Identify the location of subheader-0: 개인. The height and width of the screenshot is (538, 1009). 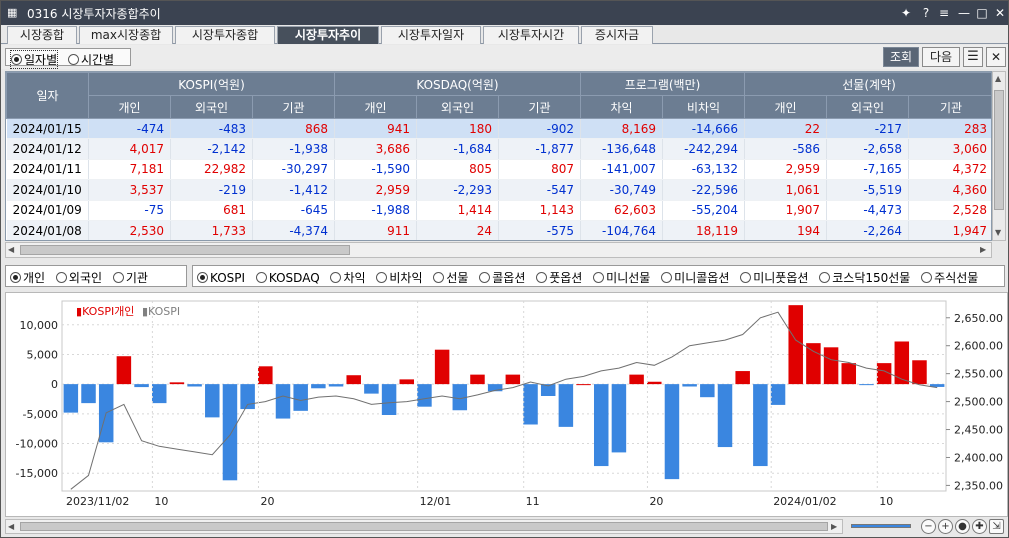
(129, 107).